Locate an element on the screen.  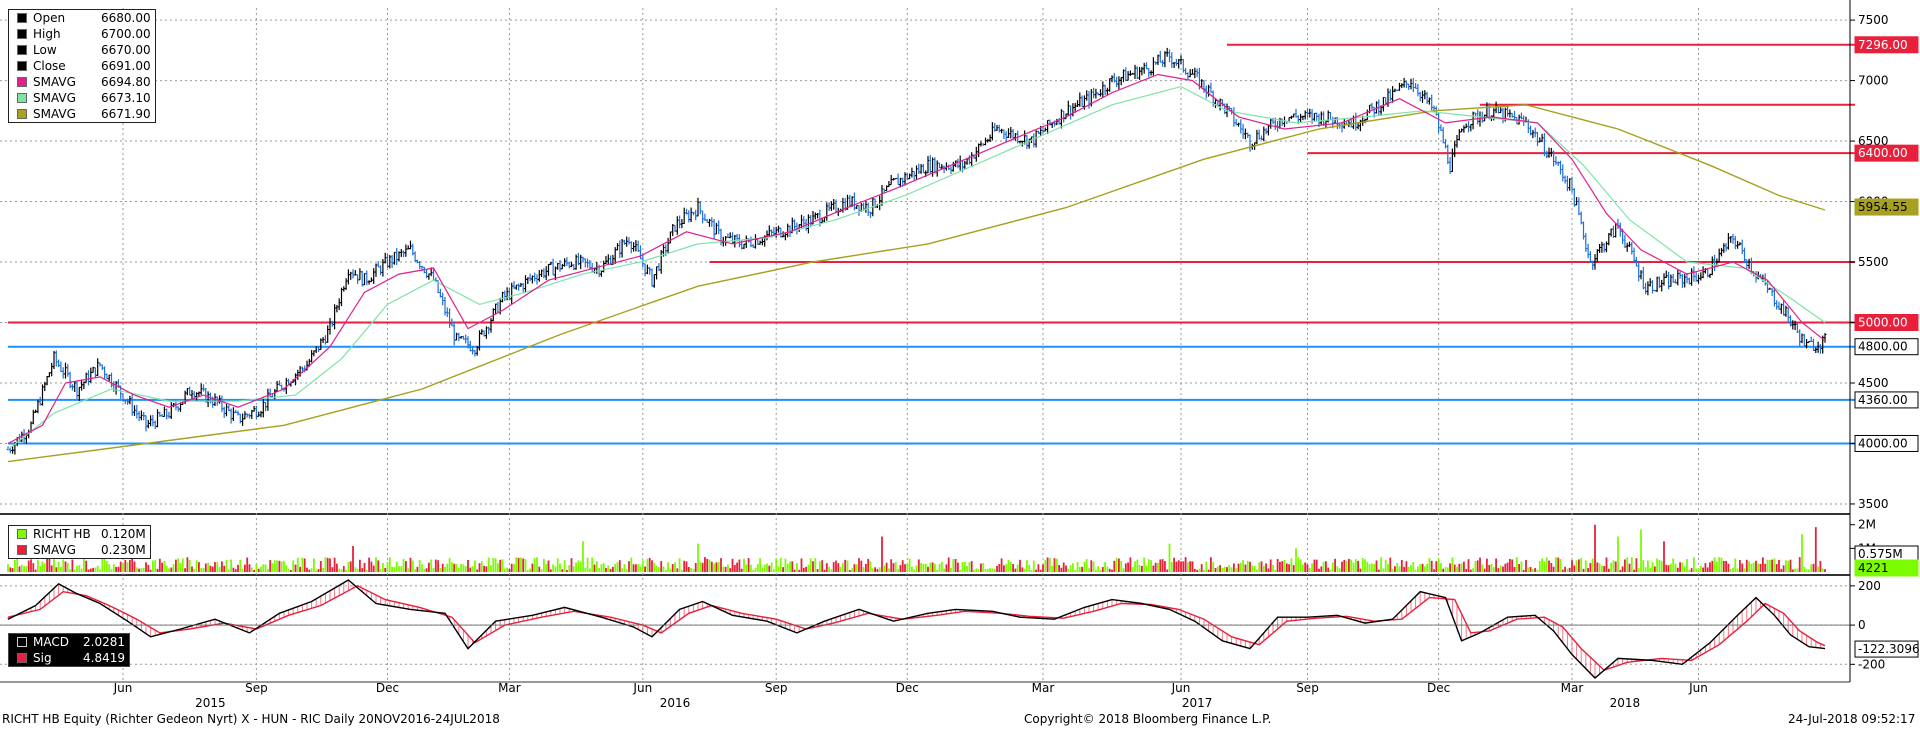
legend-swatch is located at coordinates (22, 642).